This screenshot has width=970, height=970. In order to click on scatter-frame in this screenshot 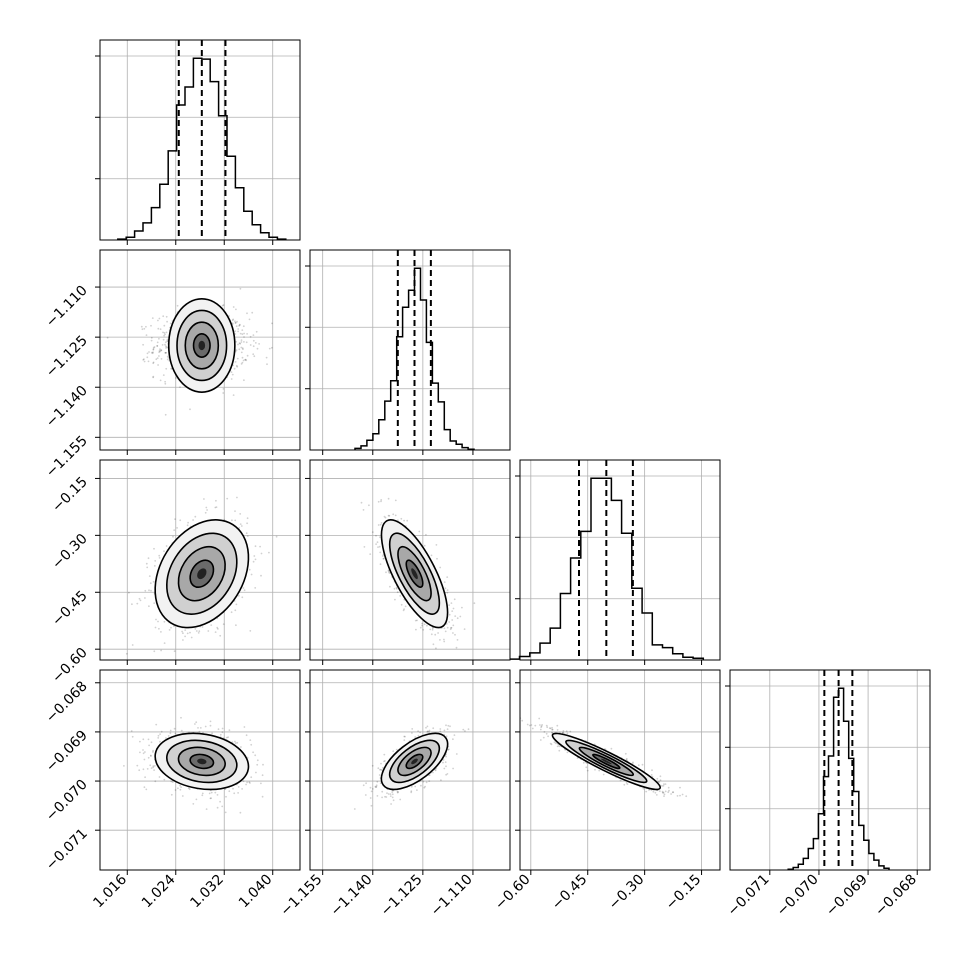, I will do `click(410, 770)`.